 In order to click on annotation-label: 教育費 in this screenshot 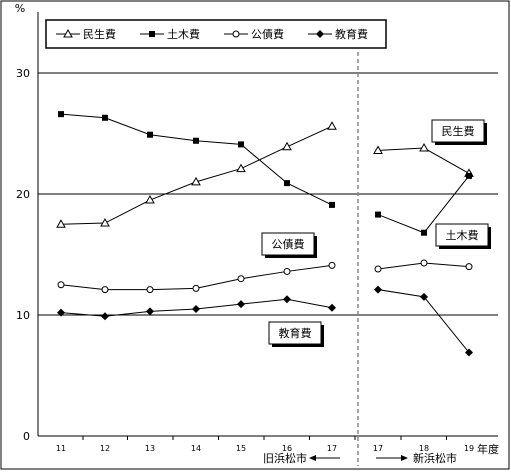, I will do `click(295, 333)`.